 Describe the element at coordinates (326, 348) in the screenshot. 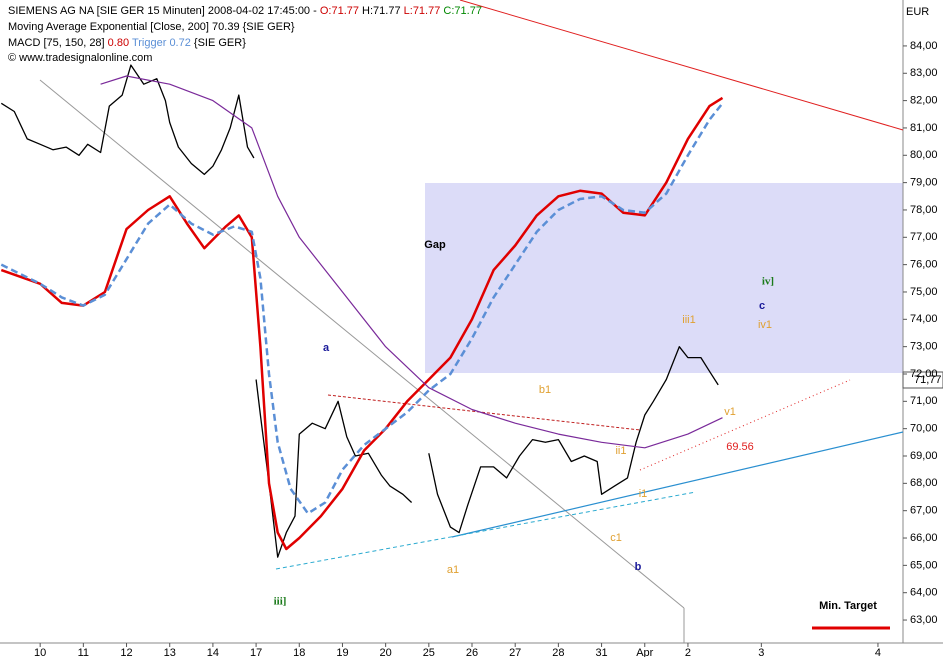

I see `annotation: a` at that location.